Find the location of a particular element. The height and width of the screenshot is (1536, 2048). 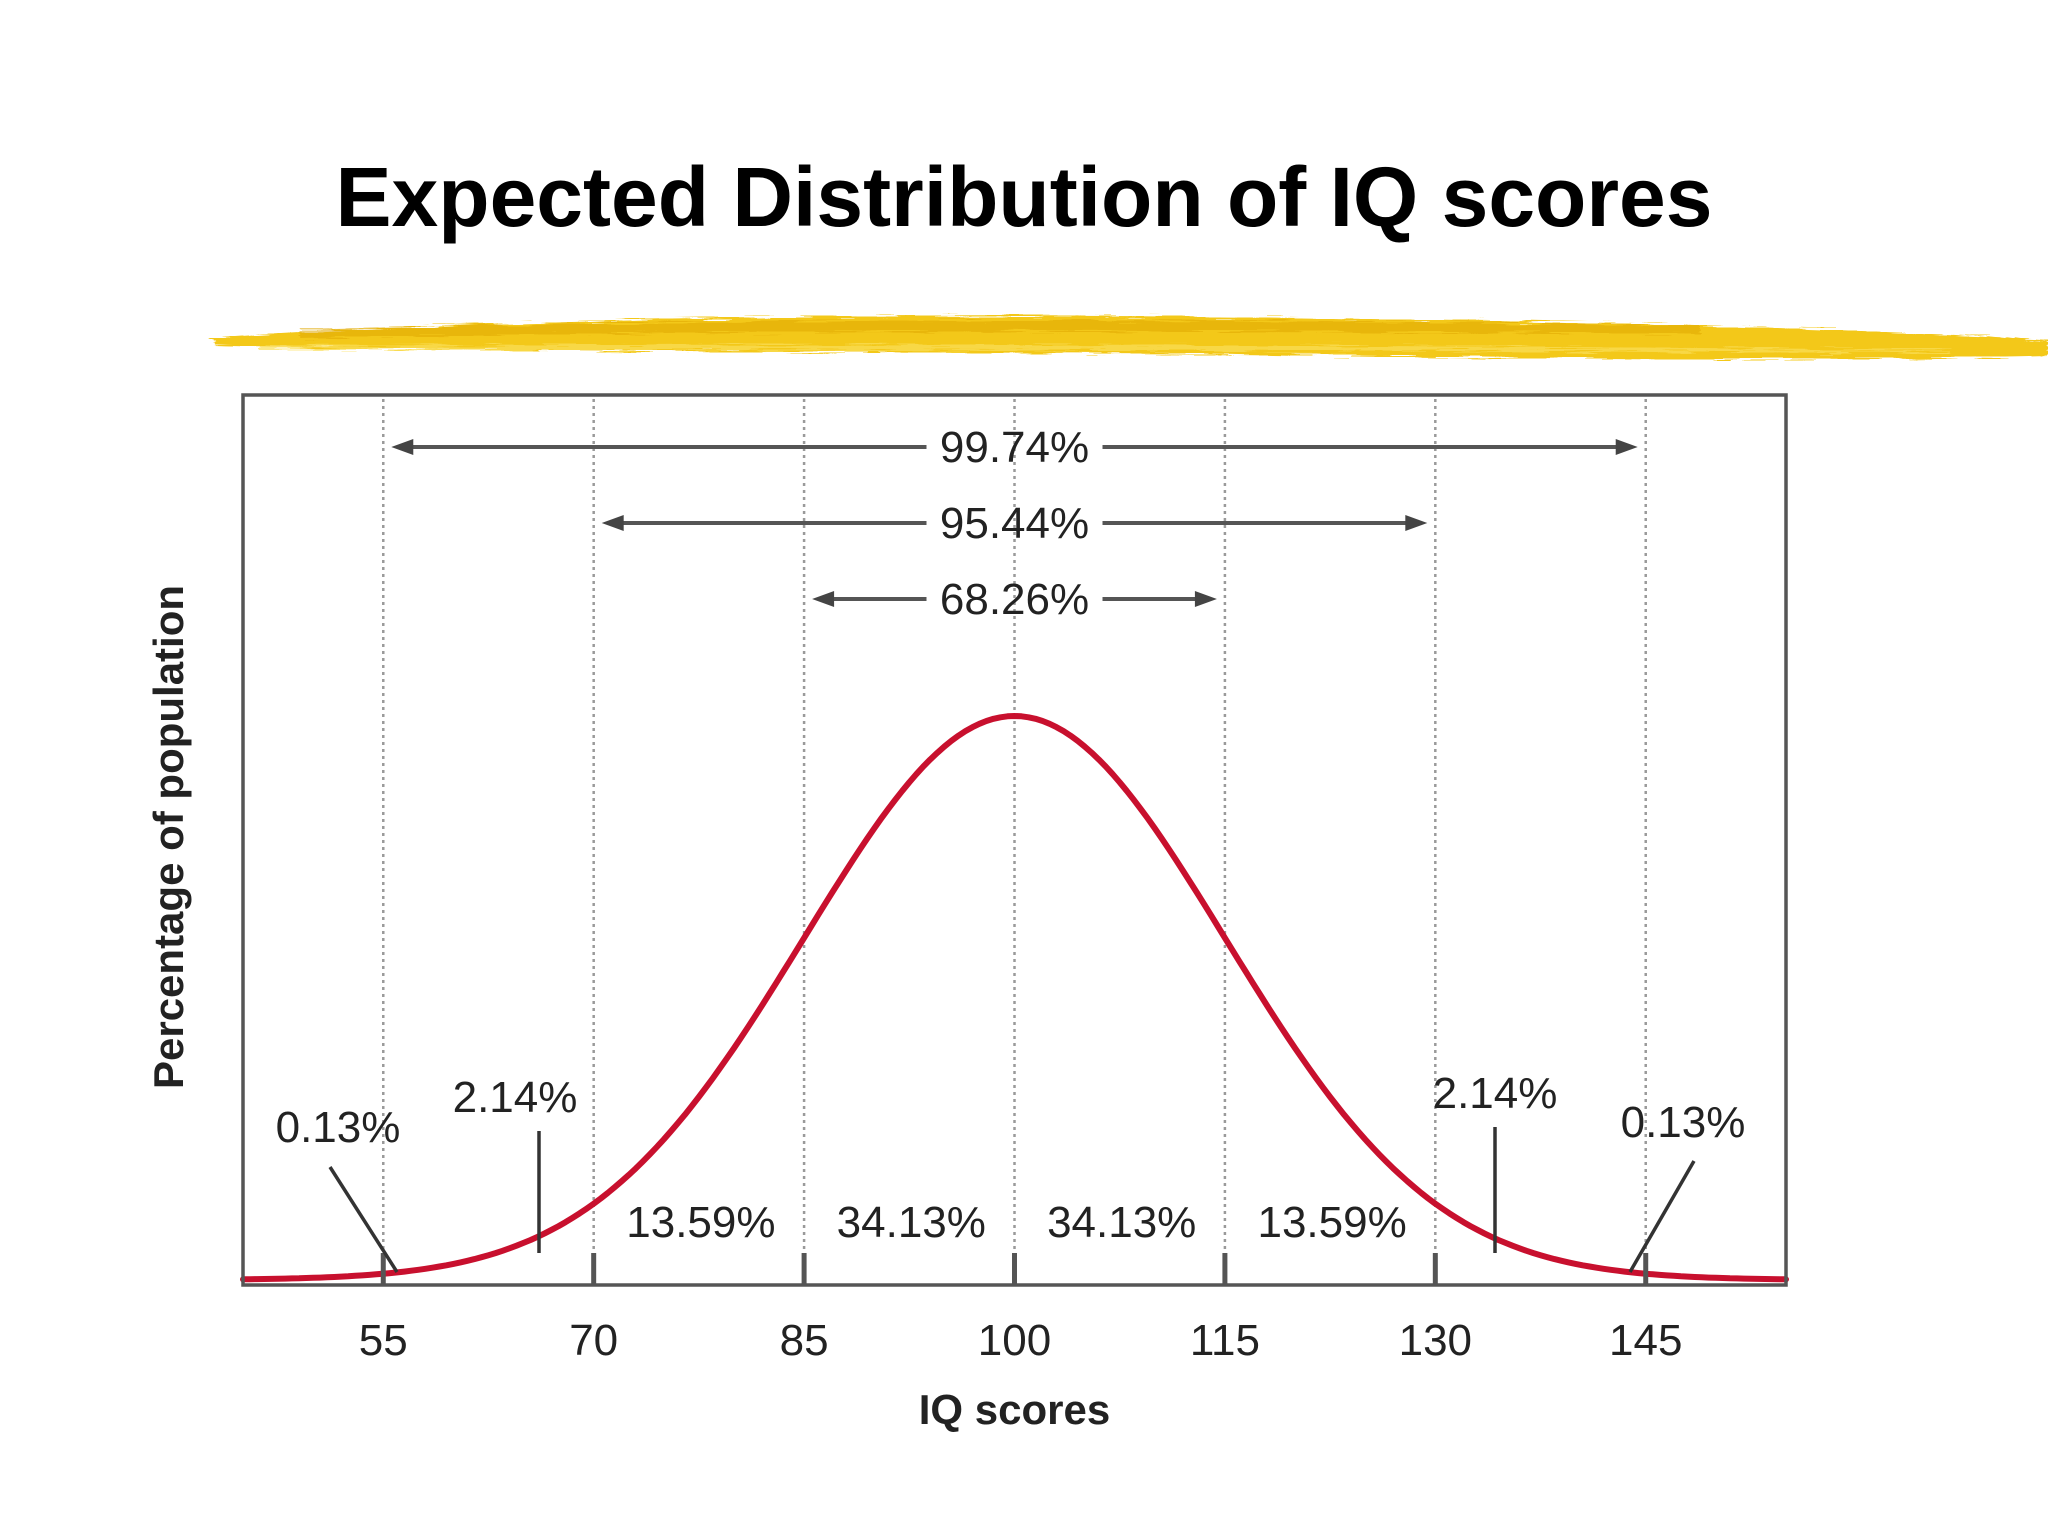

x-axis-label: IQ scores is located at coordinates (1014, 1409).